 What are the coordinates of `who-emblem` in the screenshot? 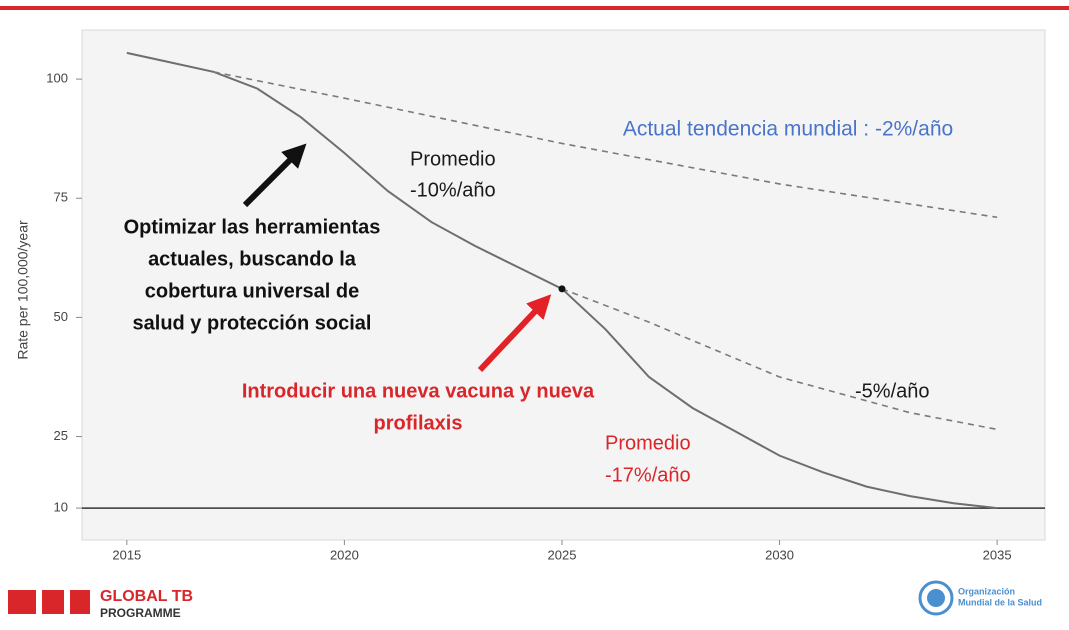 It's located at (936, 598).